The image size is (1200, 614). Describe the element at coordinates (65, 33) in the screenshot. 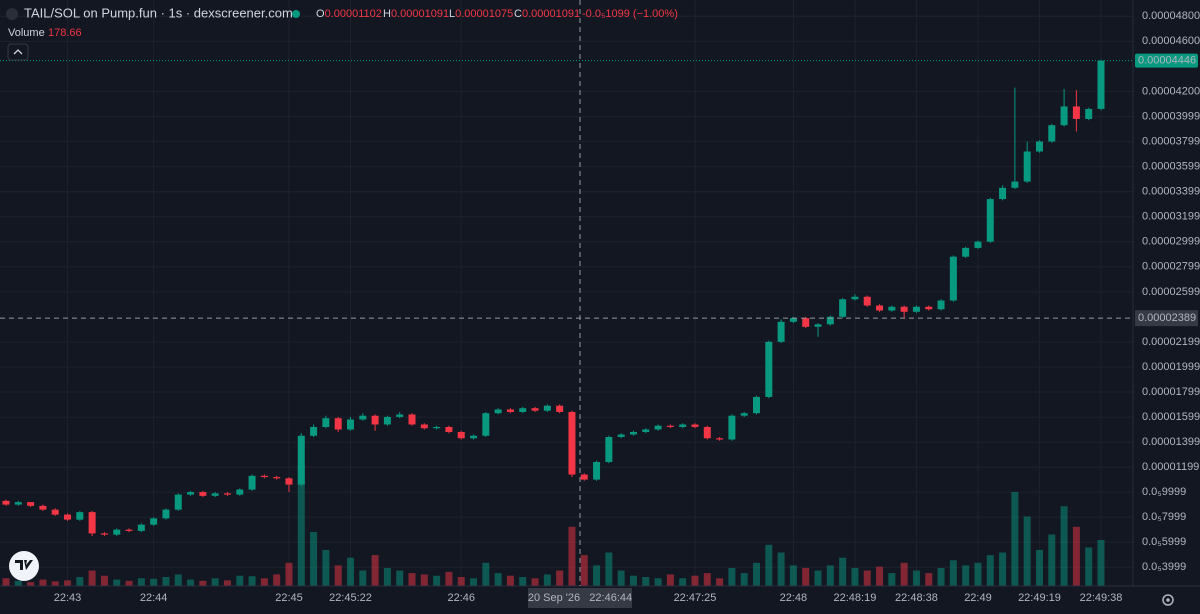

I see `volume-value: 178.66` at that location.